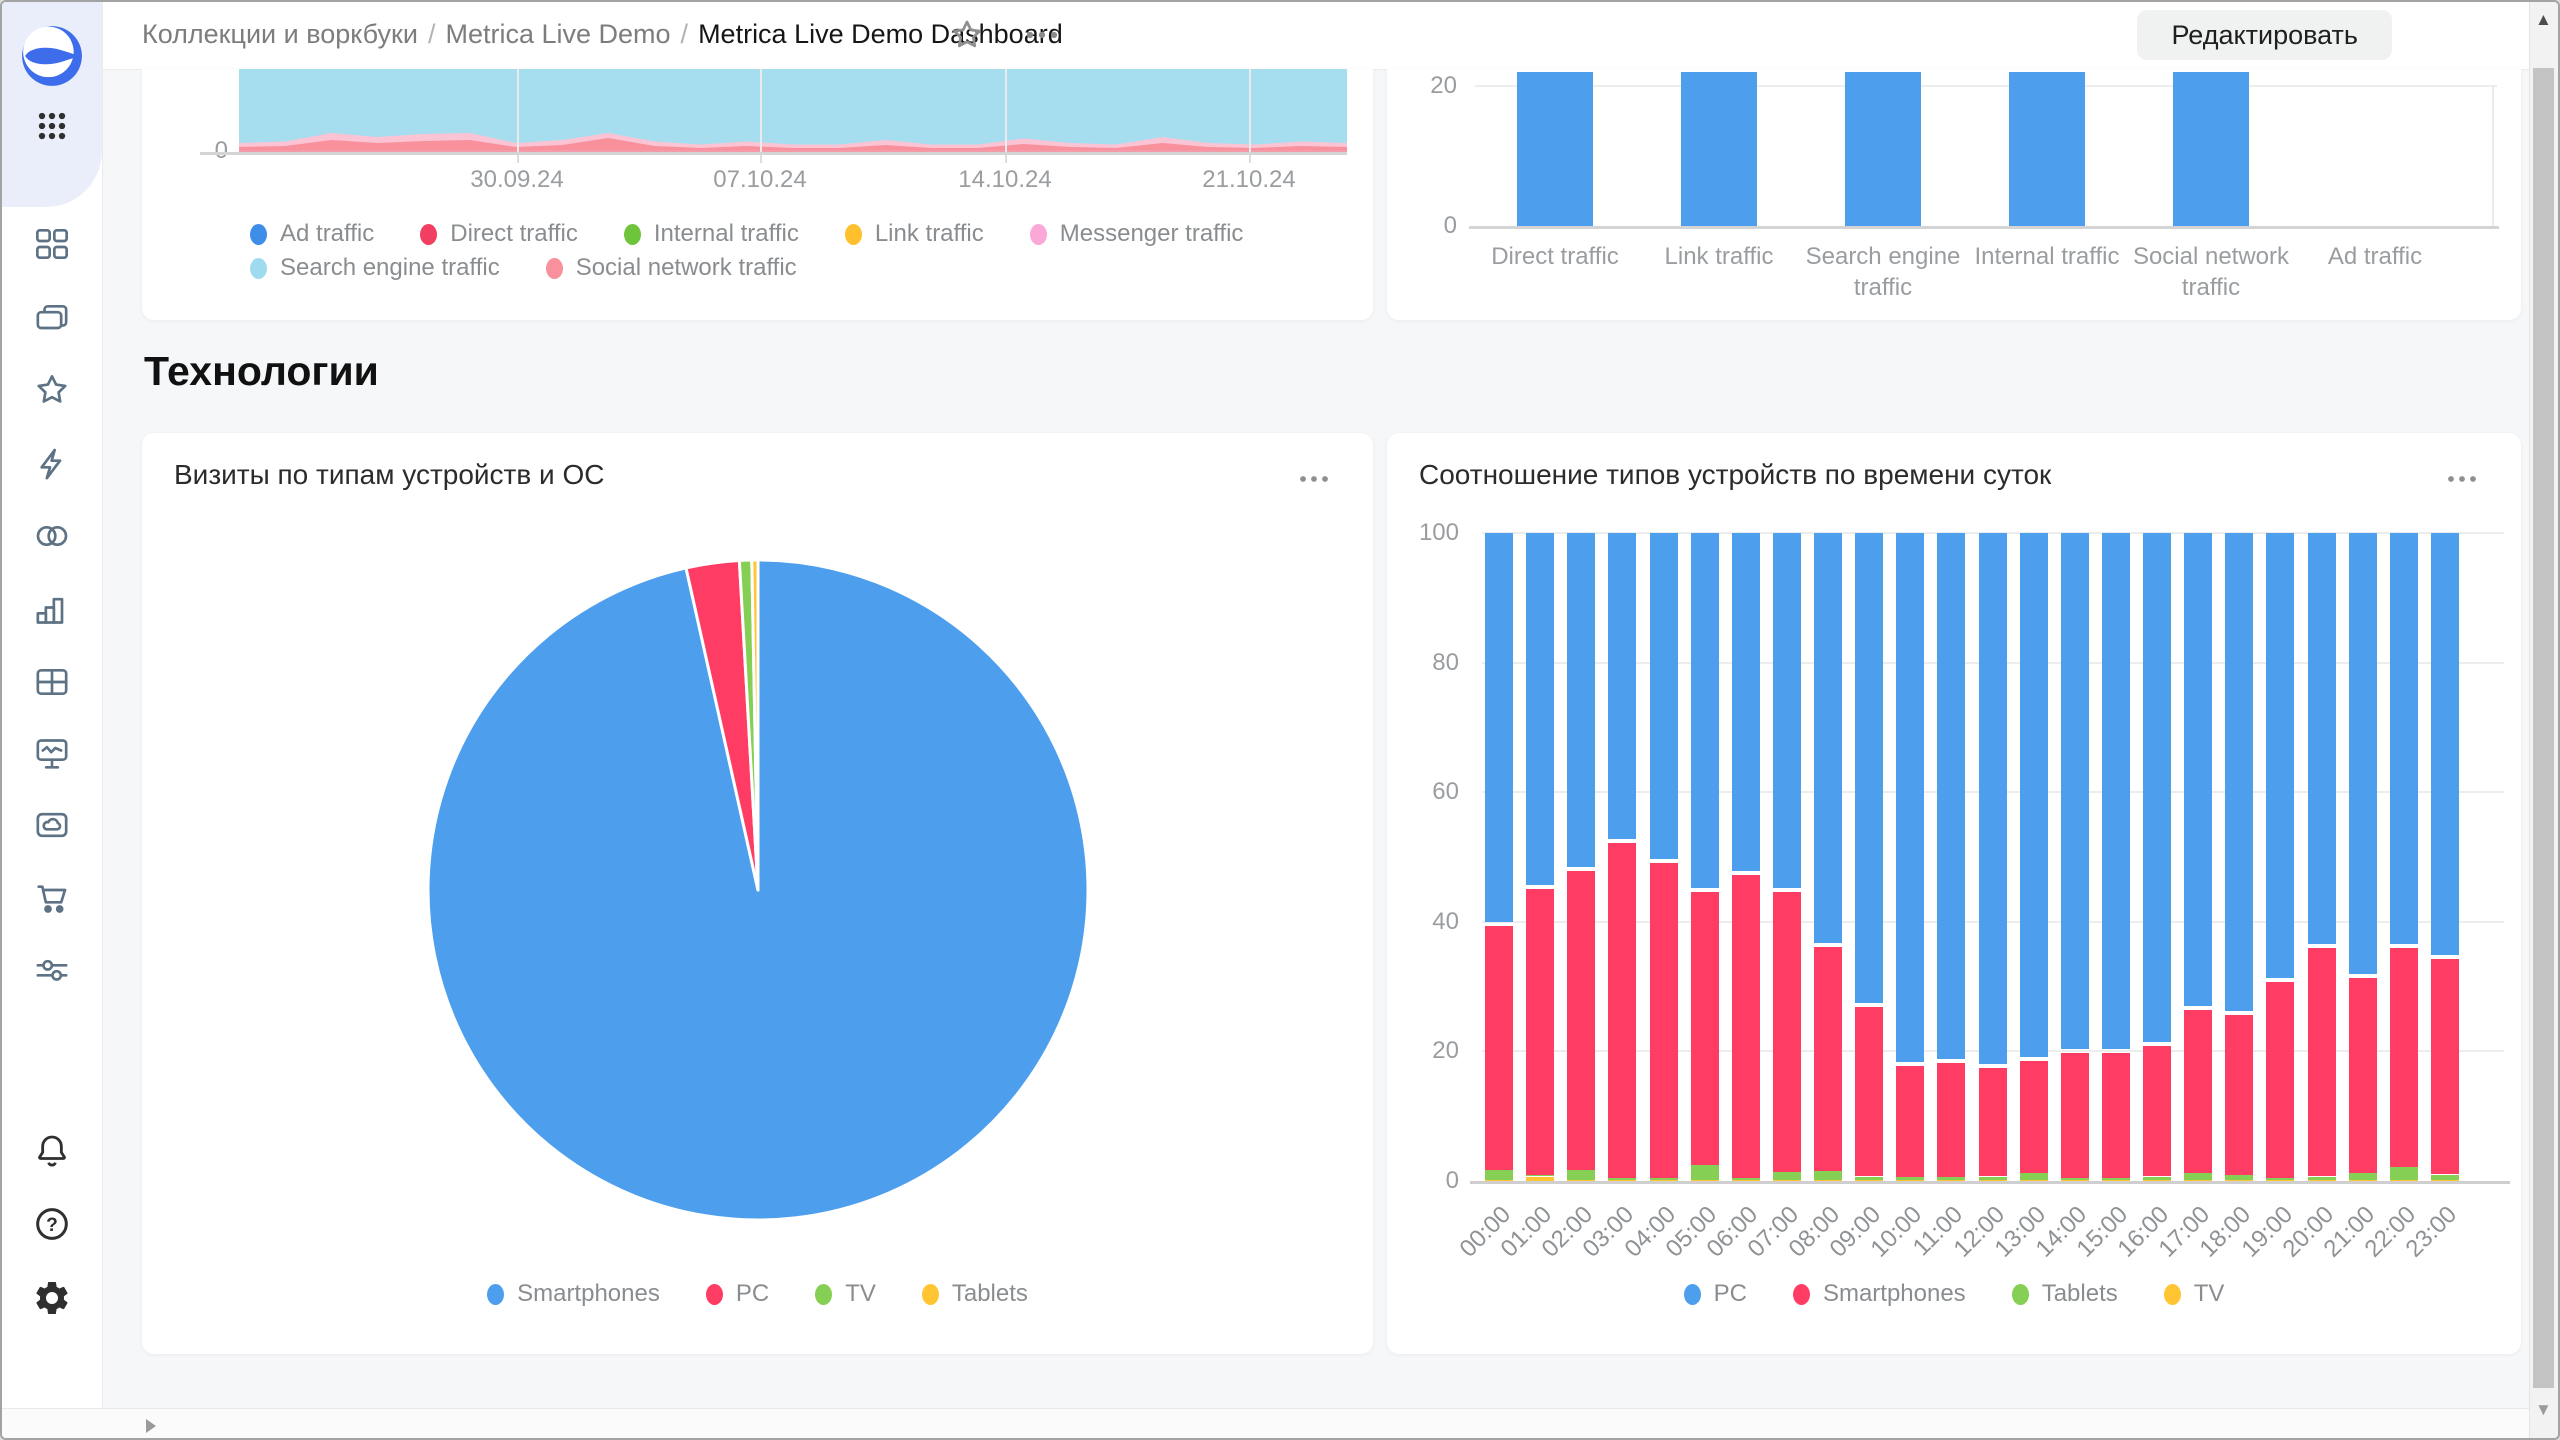 Image resolution: width=2560 pixels, height=1440 pixels. I want to click on sidebar-item-storage-icon, so click(52, 825).